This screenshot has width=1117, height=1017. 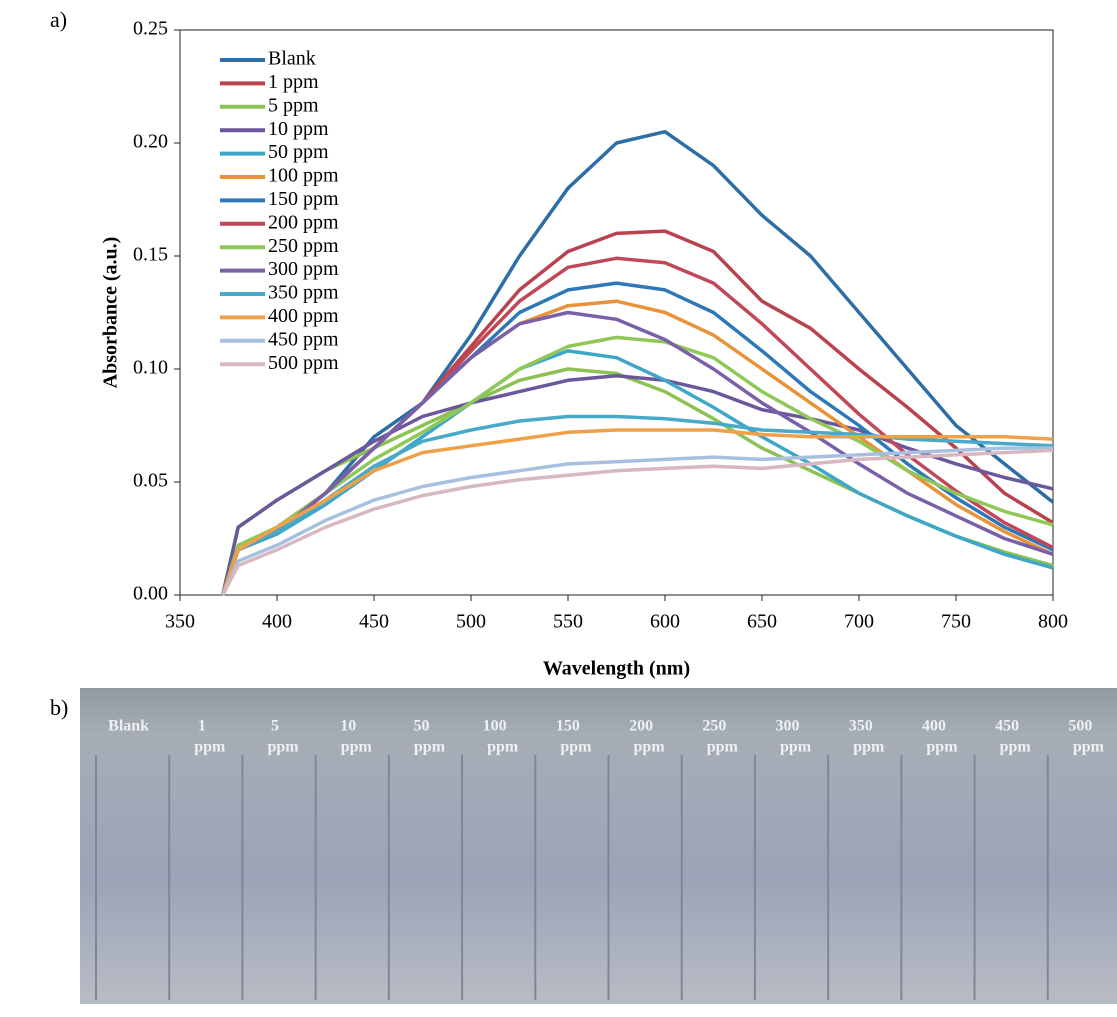 What do you see at coordinates (1080, 726) in the screenshot?
I see `cuvette-label: 500` at bounding box center [1080, 726].